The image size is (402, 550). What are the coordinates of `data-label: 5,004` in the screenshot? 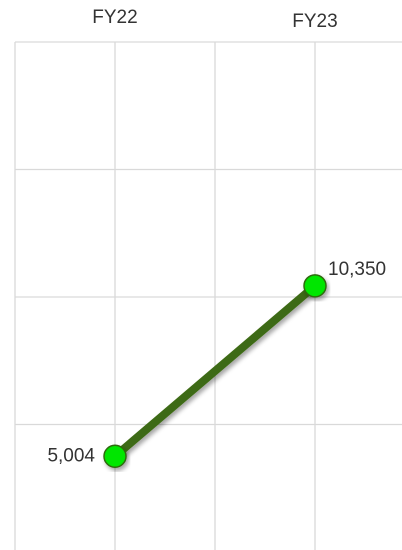 It's located at (71, 455).